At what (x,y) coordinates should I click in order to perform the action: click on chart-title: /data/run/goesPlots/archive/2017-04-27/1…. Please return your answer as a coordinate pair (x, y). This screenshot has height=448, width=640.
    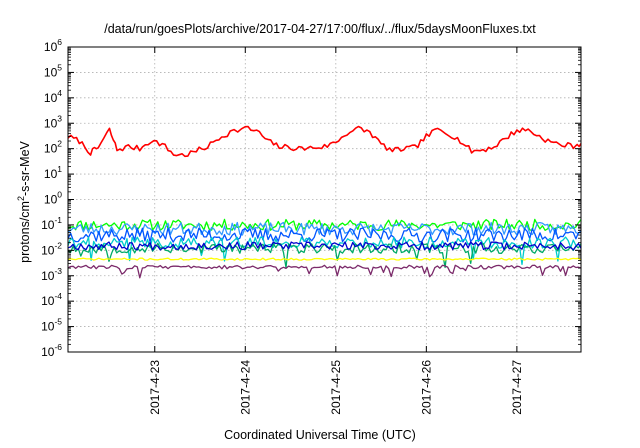
    Looking at the image, I should click on (320, 29).